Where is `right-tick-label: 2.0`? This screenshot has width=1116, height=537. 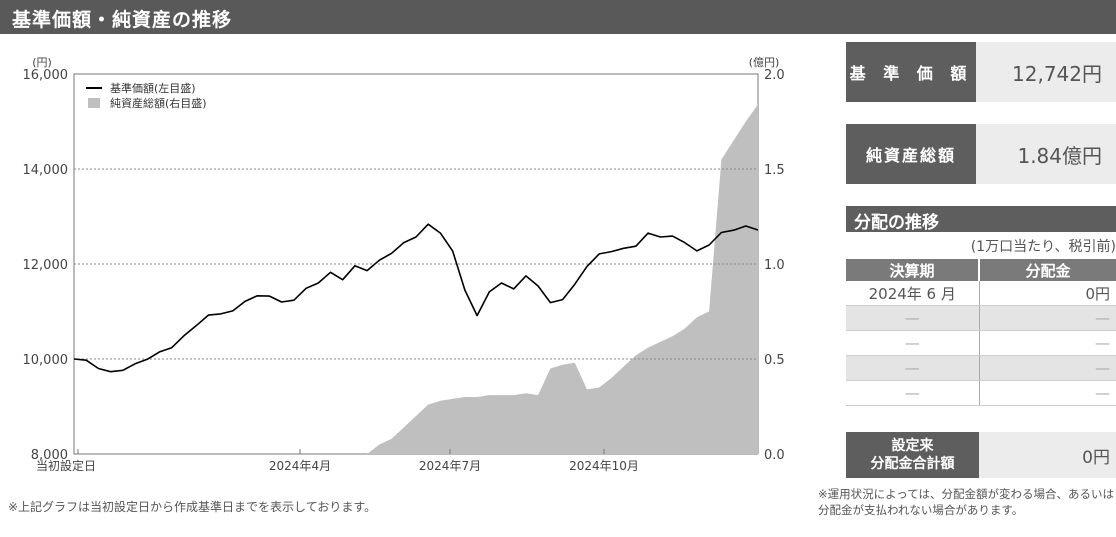
right-tick-label: 2.0 is located at coordinates (774, 75).